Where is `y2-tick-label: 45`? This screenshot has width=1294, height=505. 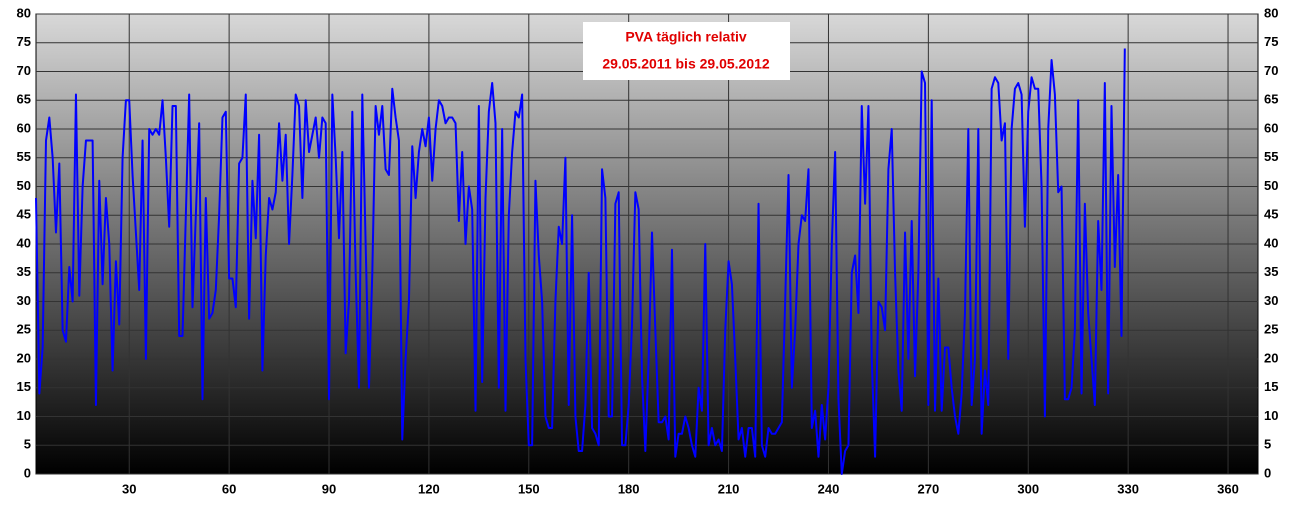
y2-tick-label: 45 is located at coordinates (1271, 214).